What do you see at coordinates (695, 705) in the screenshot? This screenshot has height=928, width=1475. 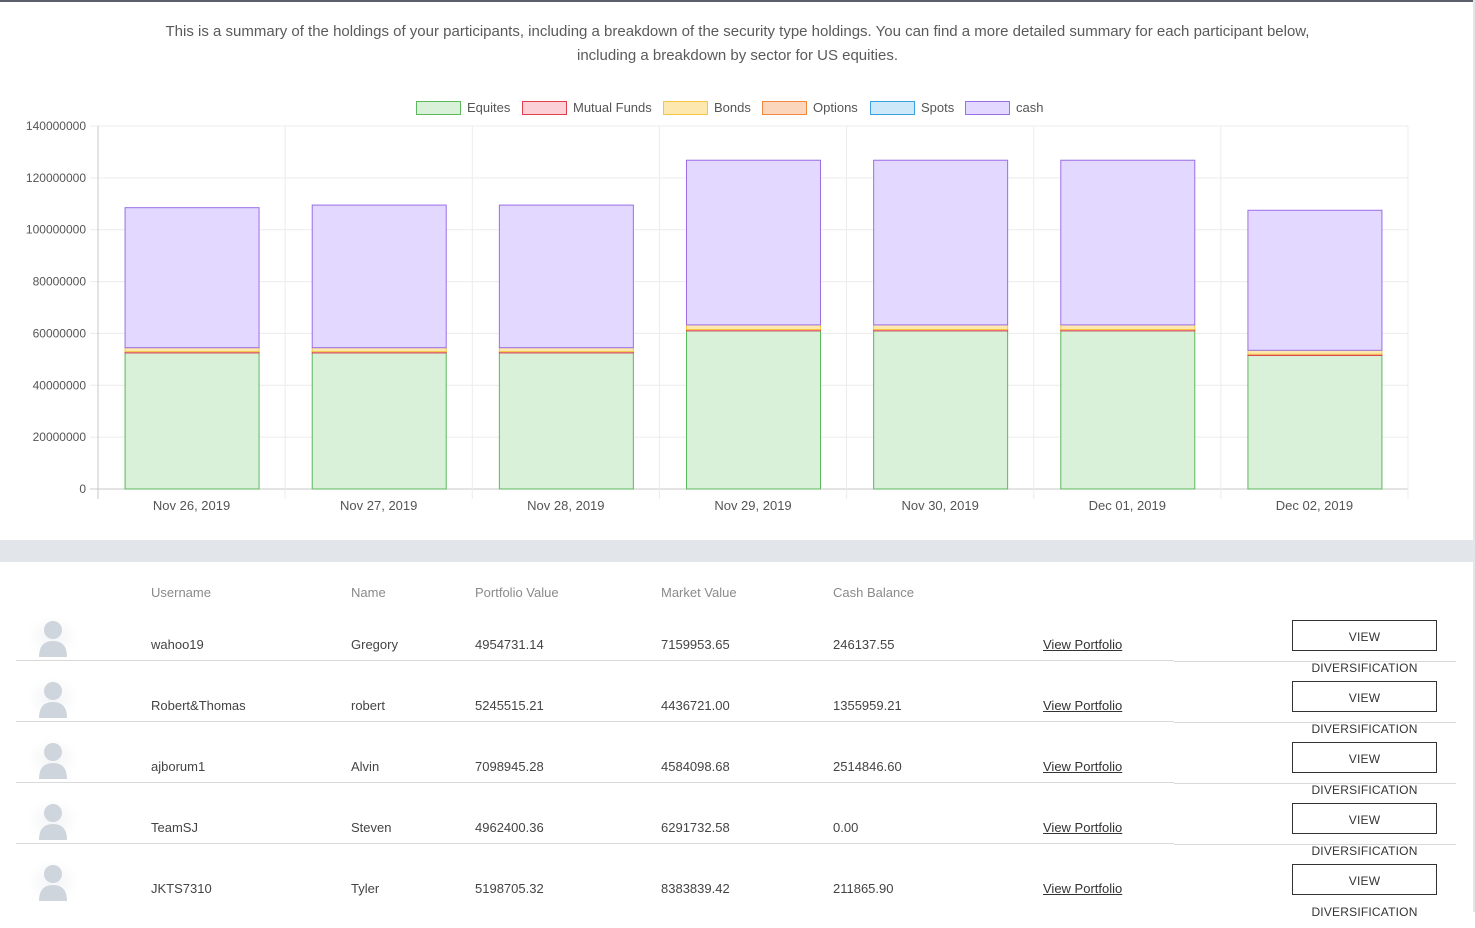 I see `cell-market-value: 4436721.00` at bounding box center [695, 705].